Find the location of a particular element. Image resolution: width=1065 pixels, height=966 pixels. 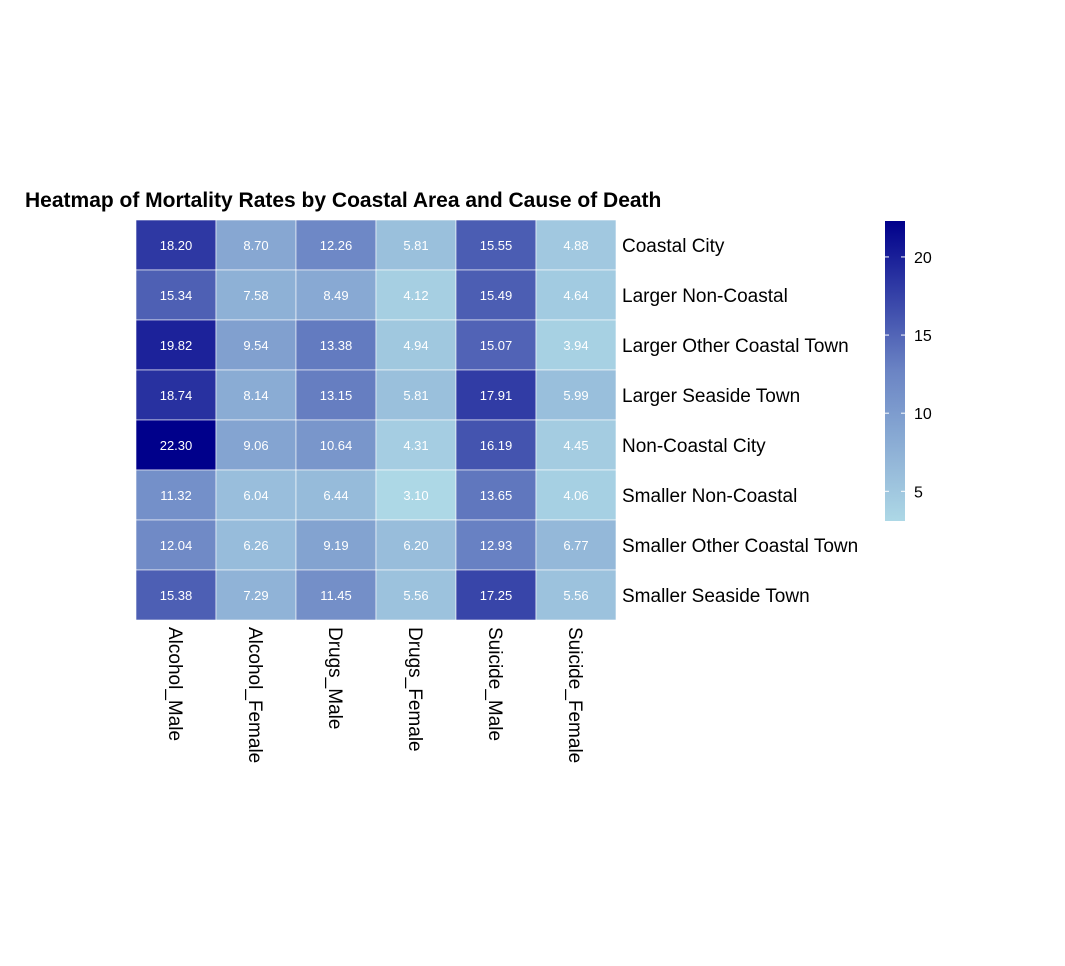

cell-value-label: 6.77 is located at coordinates (575, 545).